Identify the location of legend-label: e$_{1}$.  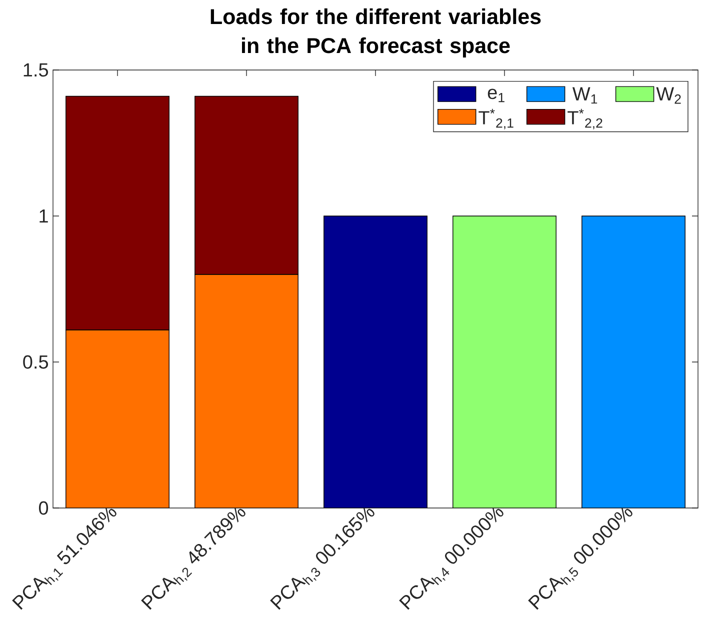
(496, 95).